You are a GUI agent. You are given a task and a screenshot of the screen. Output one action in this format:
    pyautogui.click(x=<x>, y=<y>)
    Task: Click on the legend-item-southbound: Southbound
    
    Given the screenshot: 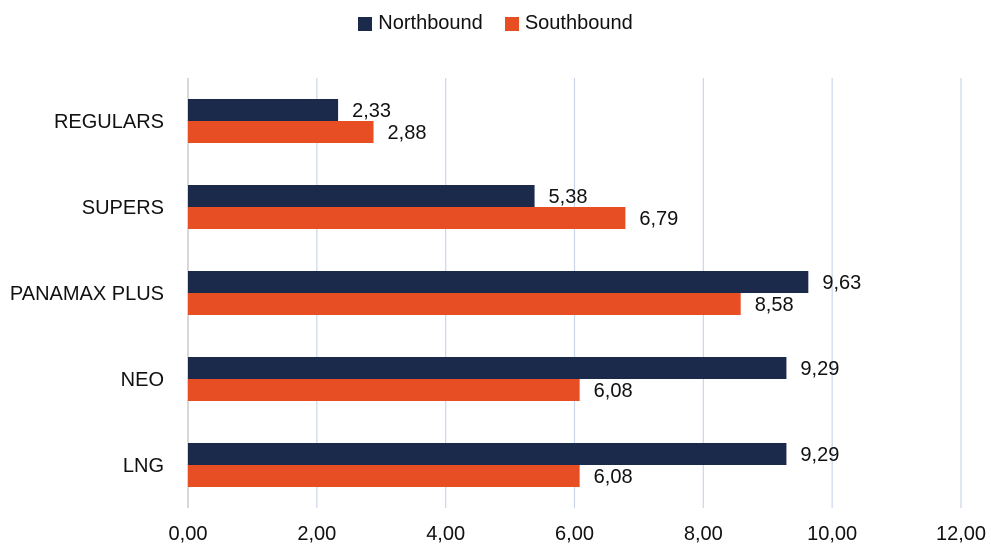 What is the action you would take?
    pyautogui.click(x=568, y=23)
    